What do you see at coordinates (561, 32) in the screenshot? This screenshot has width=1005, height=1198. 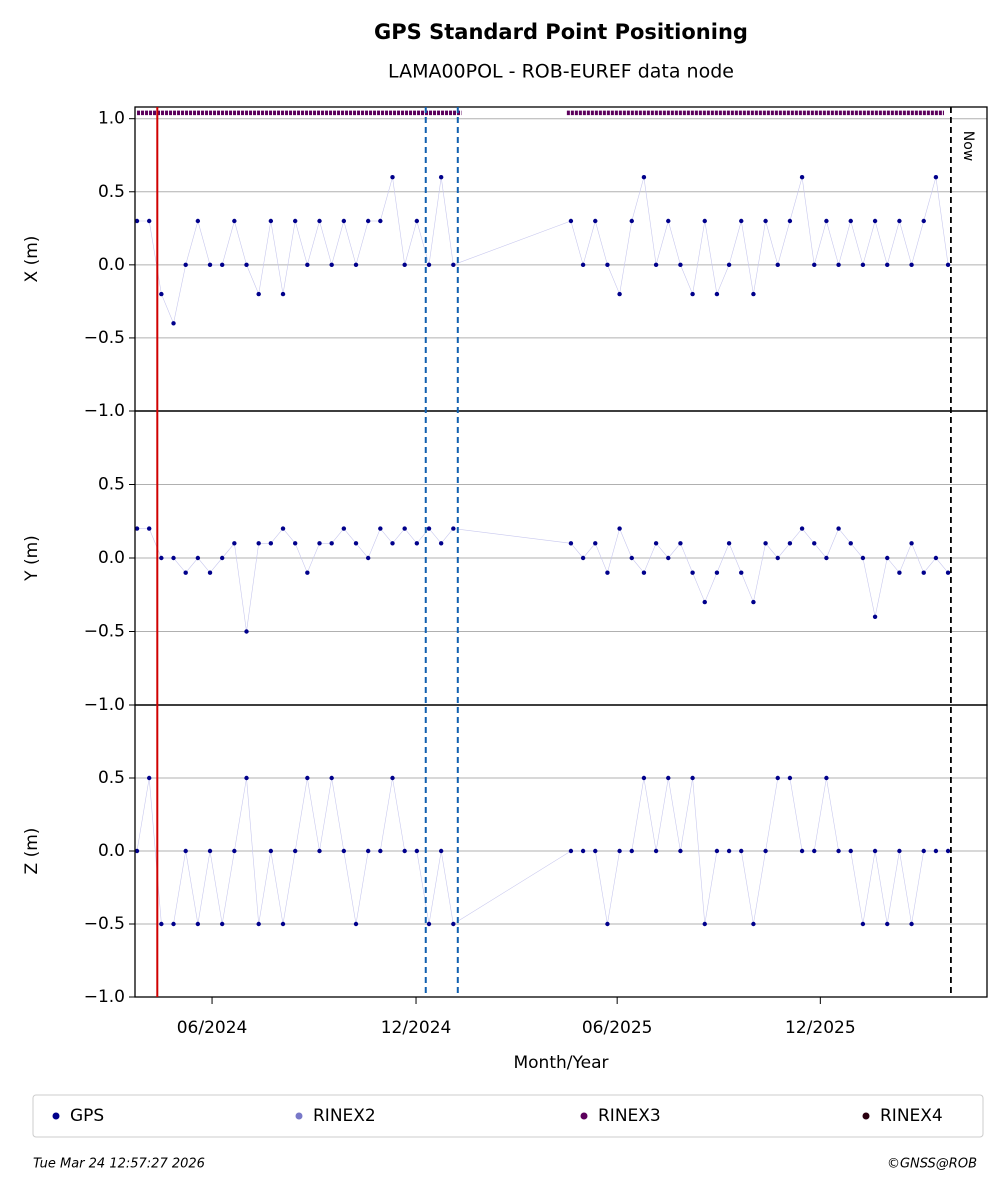 I see `chart-title: GPS Standard Point Positioning` at bounding box center [561, 32].